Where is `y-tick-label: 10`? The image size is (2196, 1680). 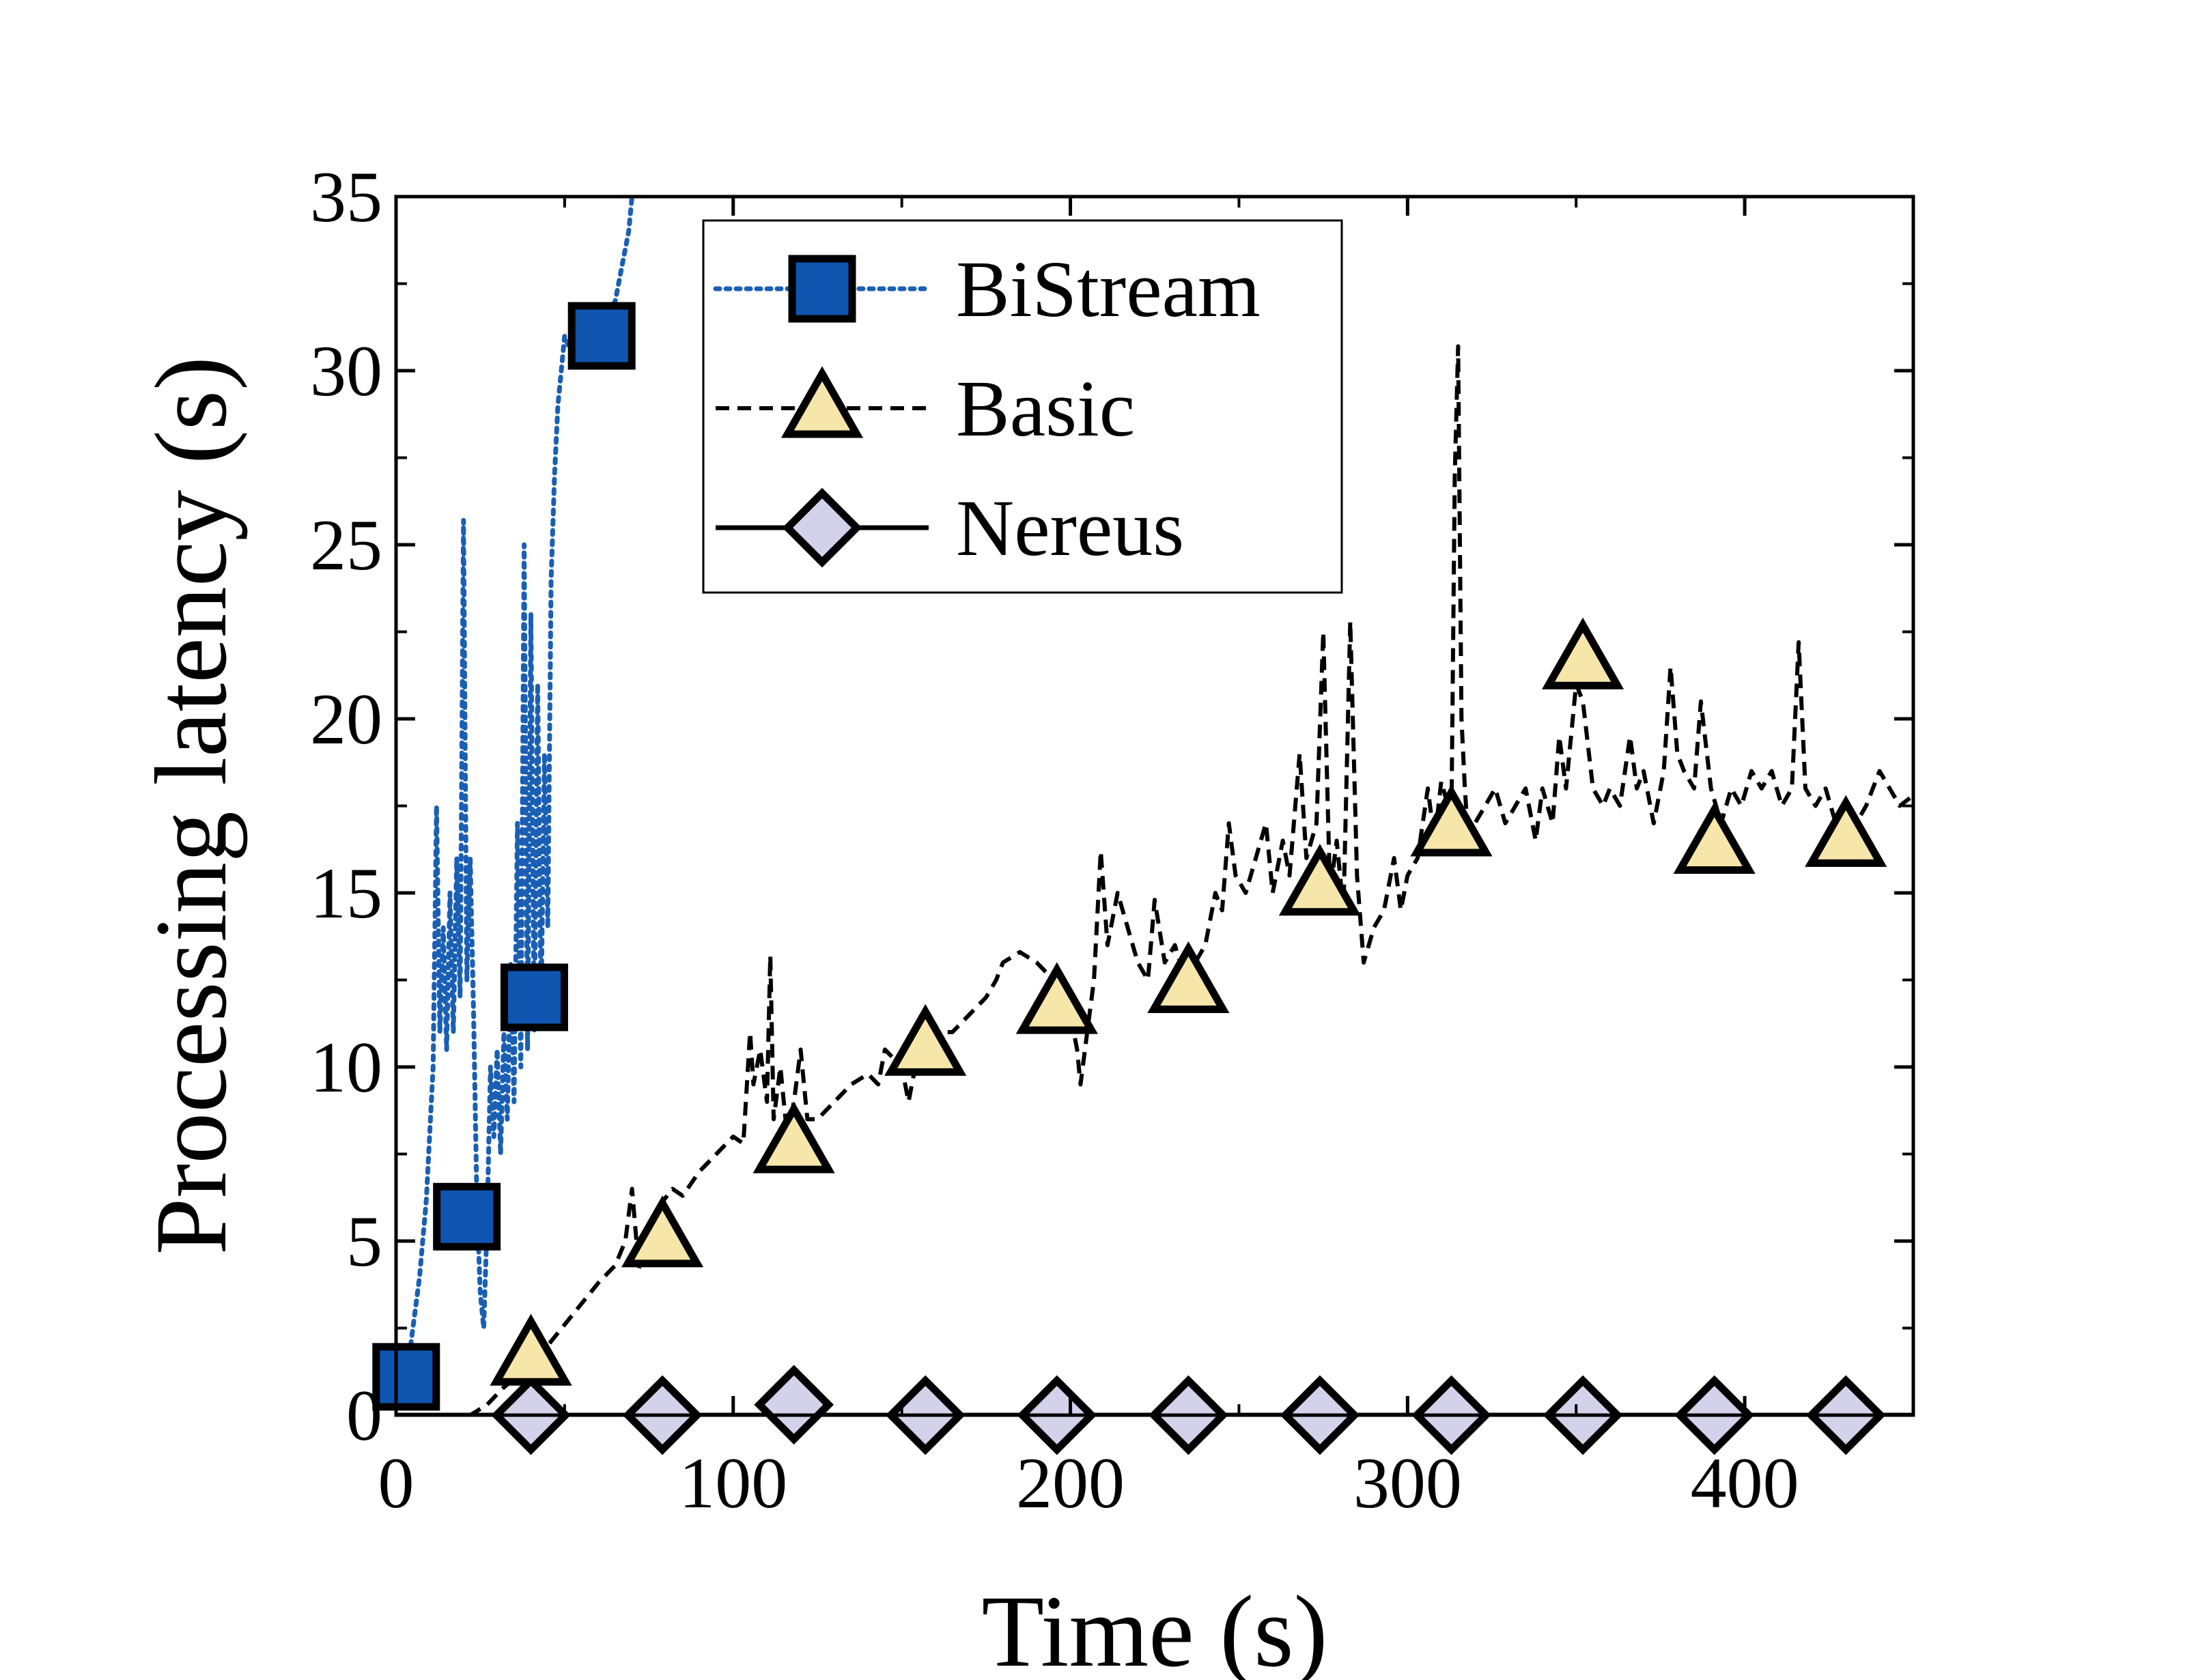
y-tick-label: 10 is located at coordinates (346, 1067).